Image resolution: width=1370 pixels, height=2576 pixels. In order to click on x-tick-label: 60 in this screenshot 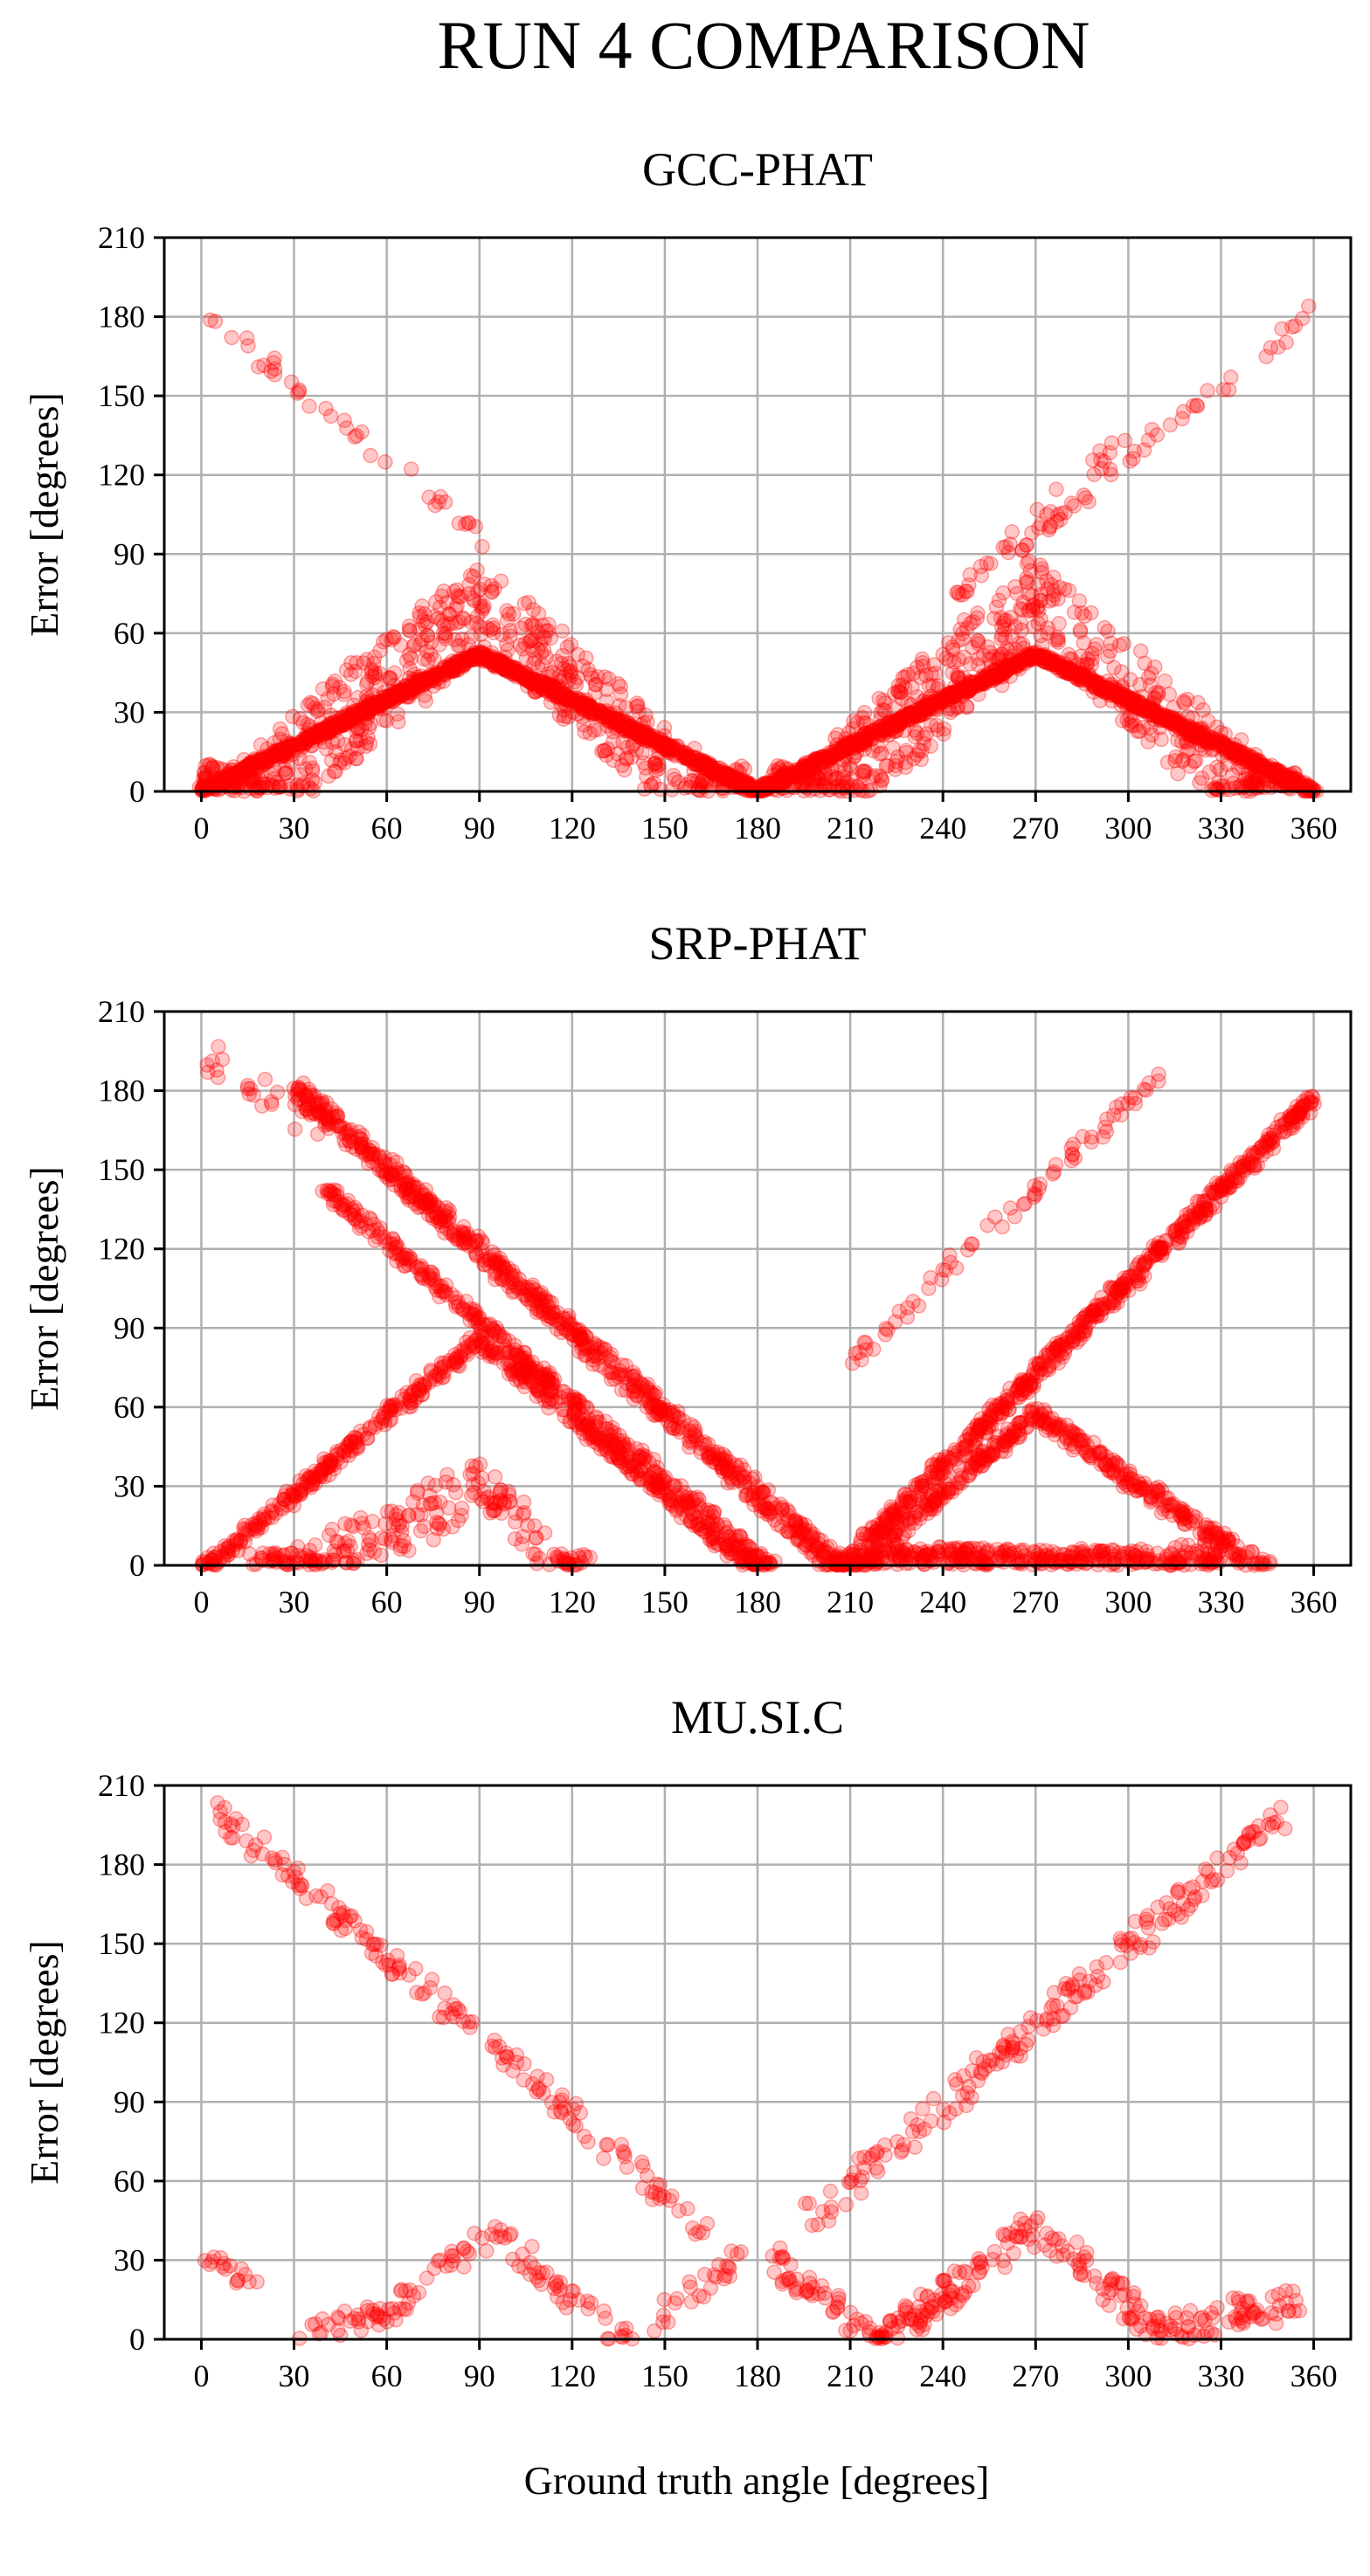, I will do `click(387, 828)`.